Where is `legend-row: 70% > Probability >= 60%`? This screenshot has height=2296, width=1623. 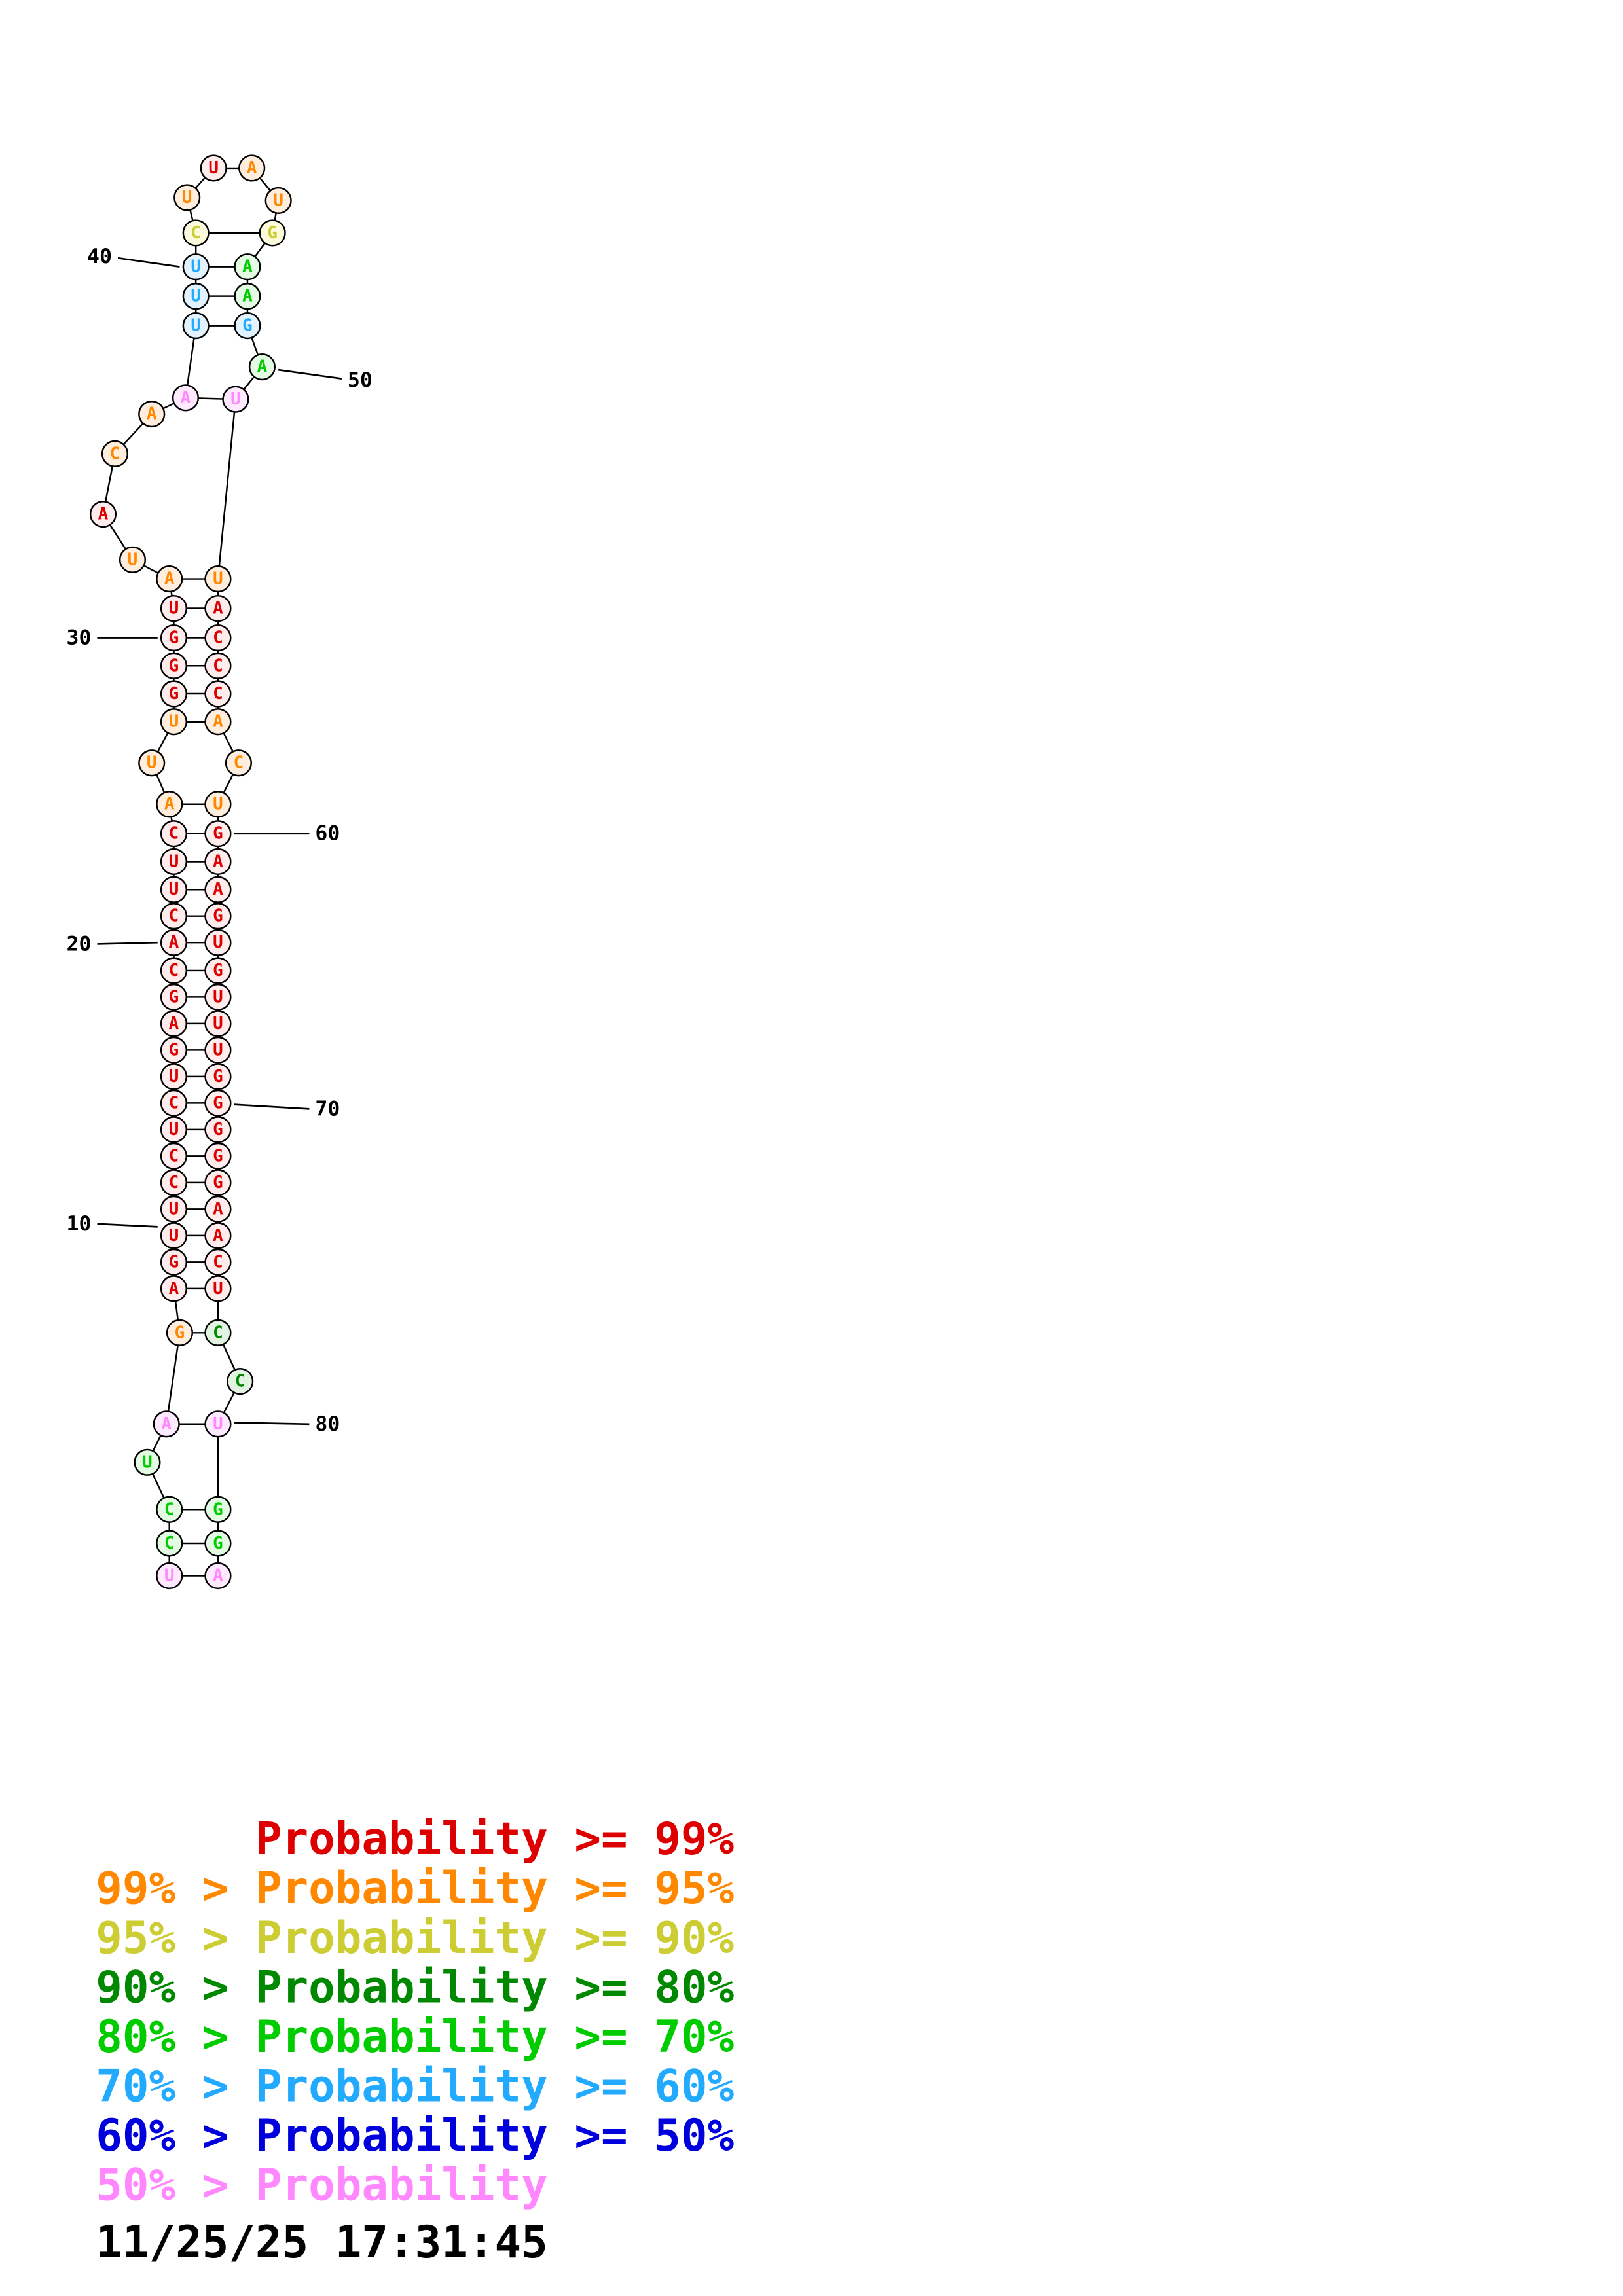 legend-row: 70% > Probability >= 60% is located at coordinates (415, 2086).